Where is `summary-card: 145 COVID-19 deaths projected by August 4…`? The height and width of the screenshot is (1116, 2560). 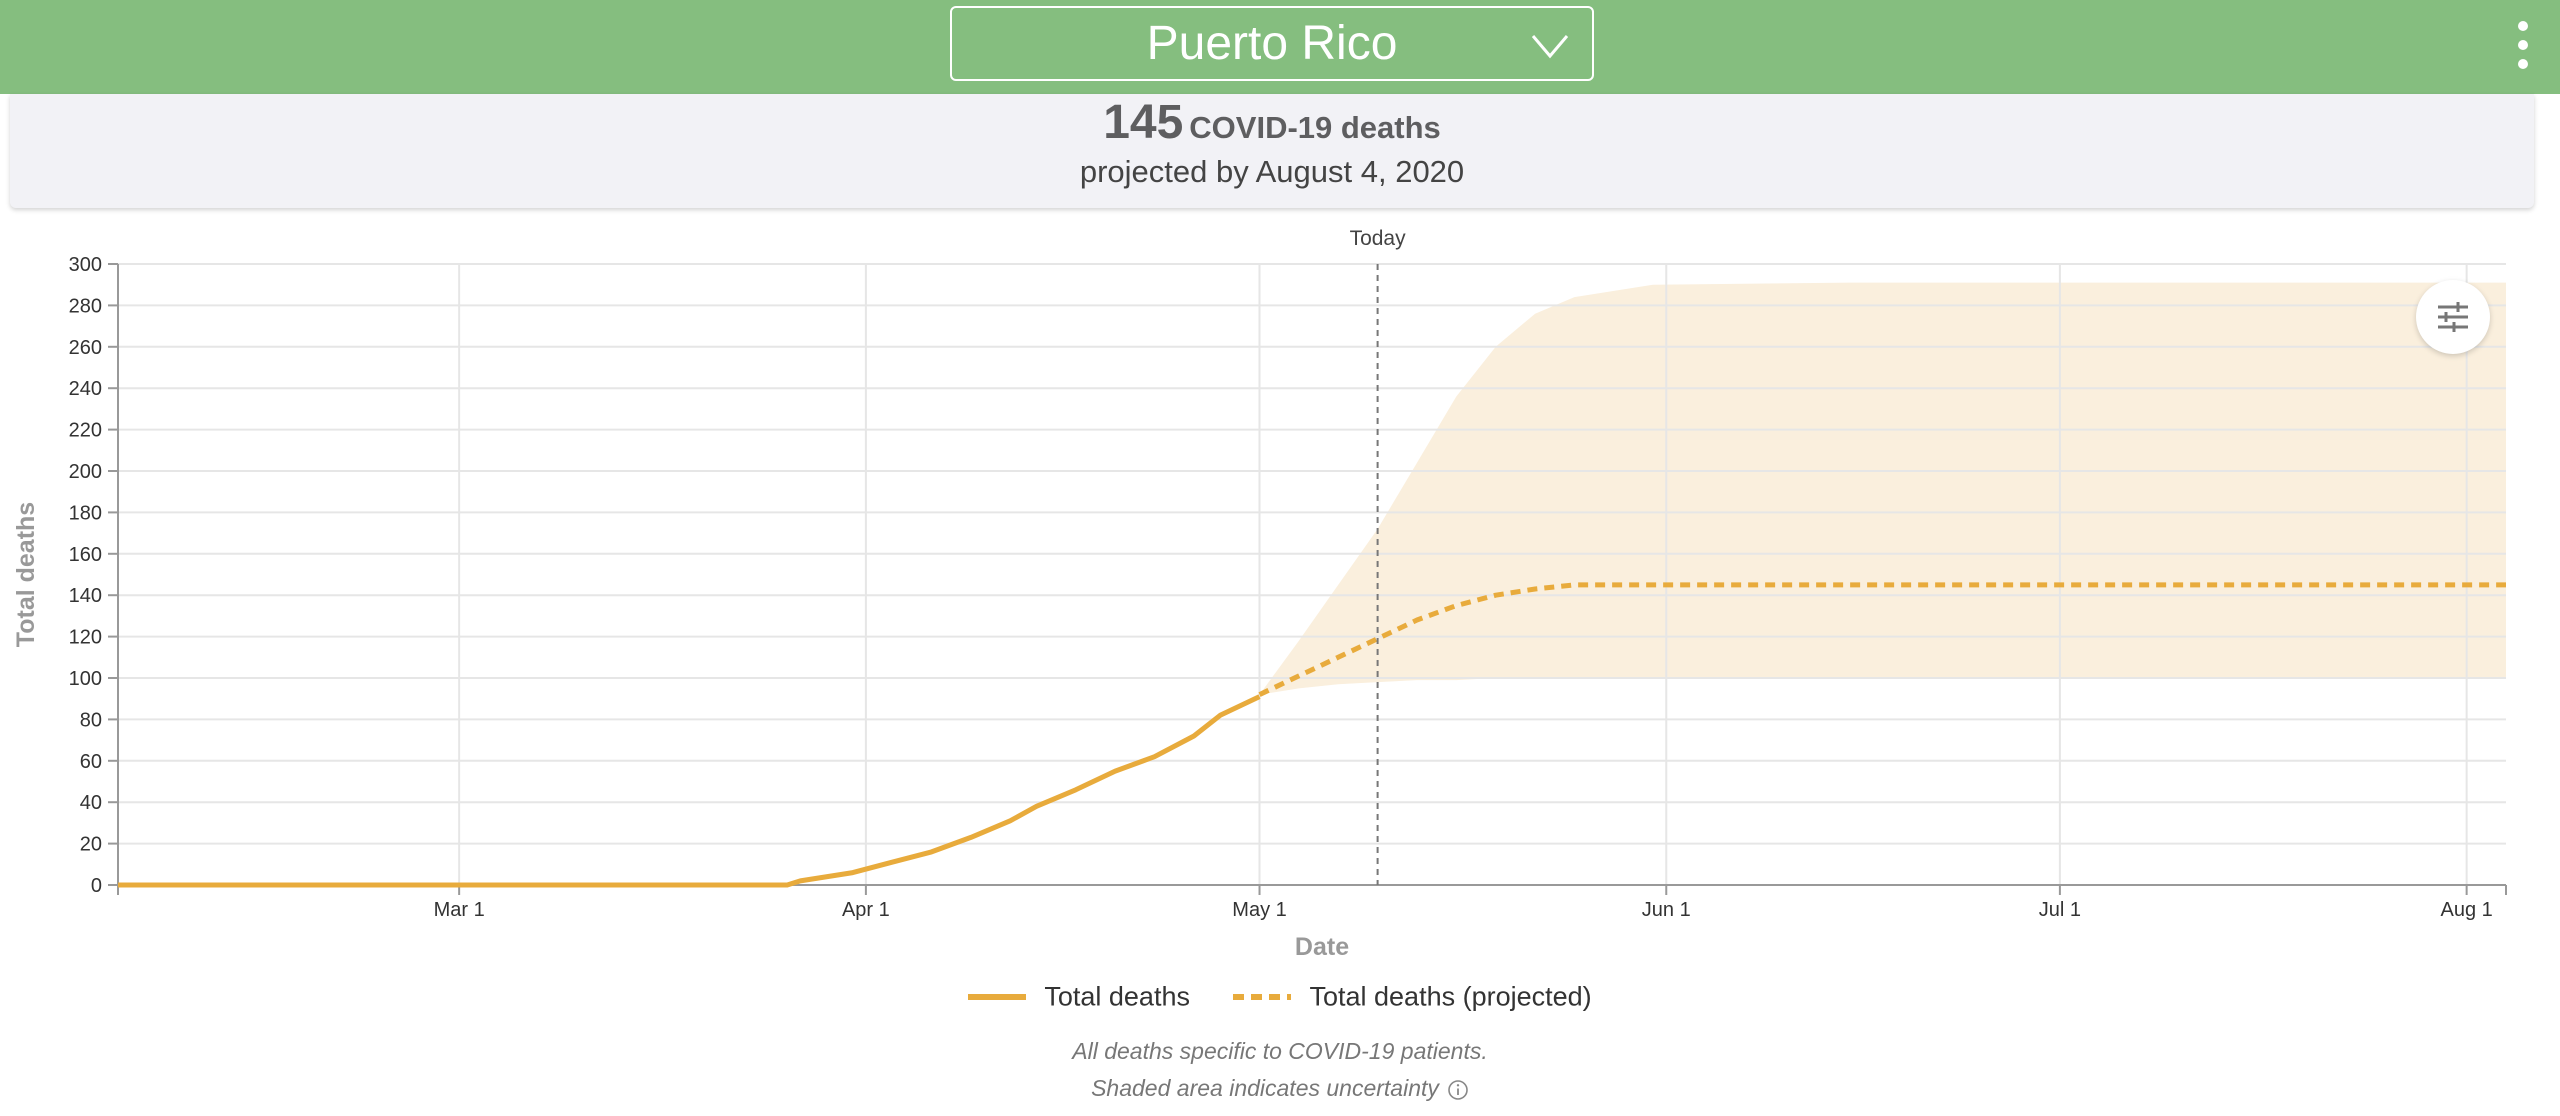
summary-card: 145 COVID-19 deaths projected by August 4… is located at coordinates (1272, 151).